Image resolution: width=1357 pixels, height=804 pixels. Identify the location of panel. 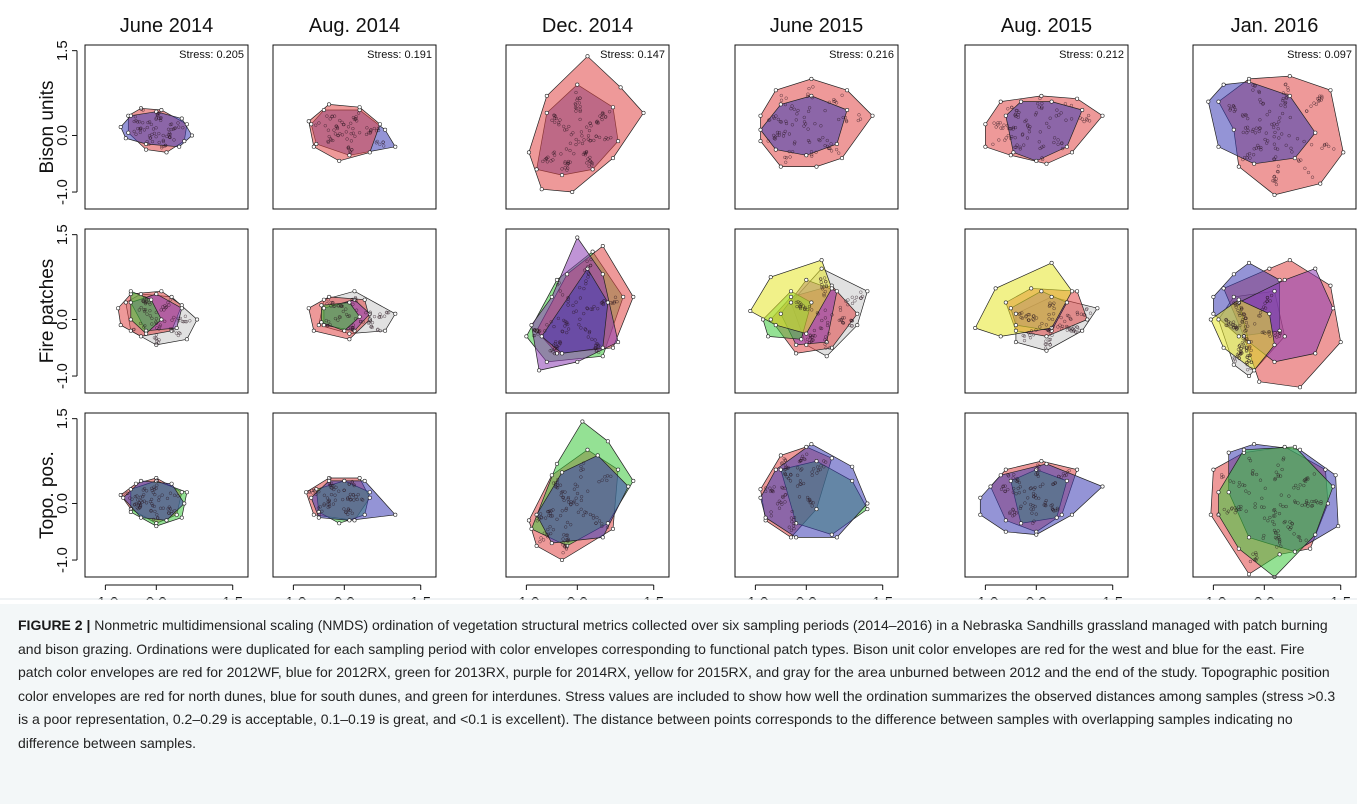
(816, 495).